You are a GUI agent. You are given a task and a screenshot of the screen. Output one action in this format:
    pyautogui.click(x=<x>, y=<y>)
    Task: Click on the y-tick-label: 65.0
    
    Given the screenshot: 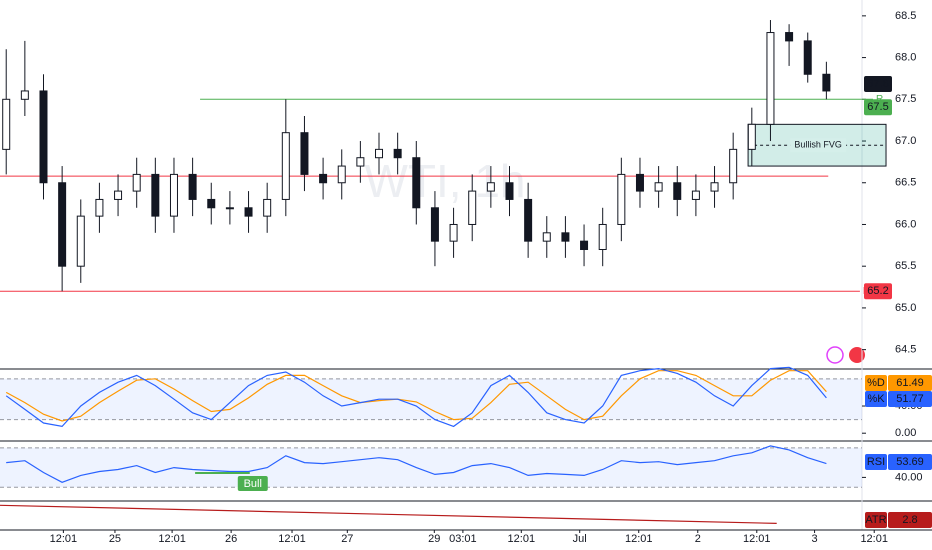 What is the action you would take?
    pyautogui.click(x=905, y=308)
    